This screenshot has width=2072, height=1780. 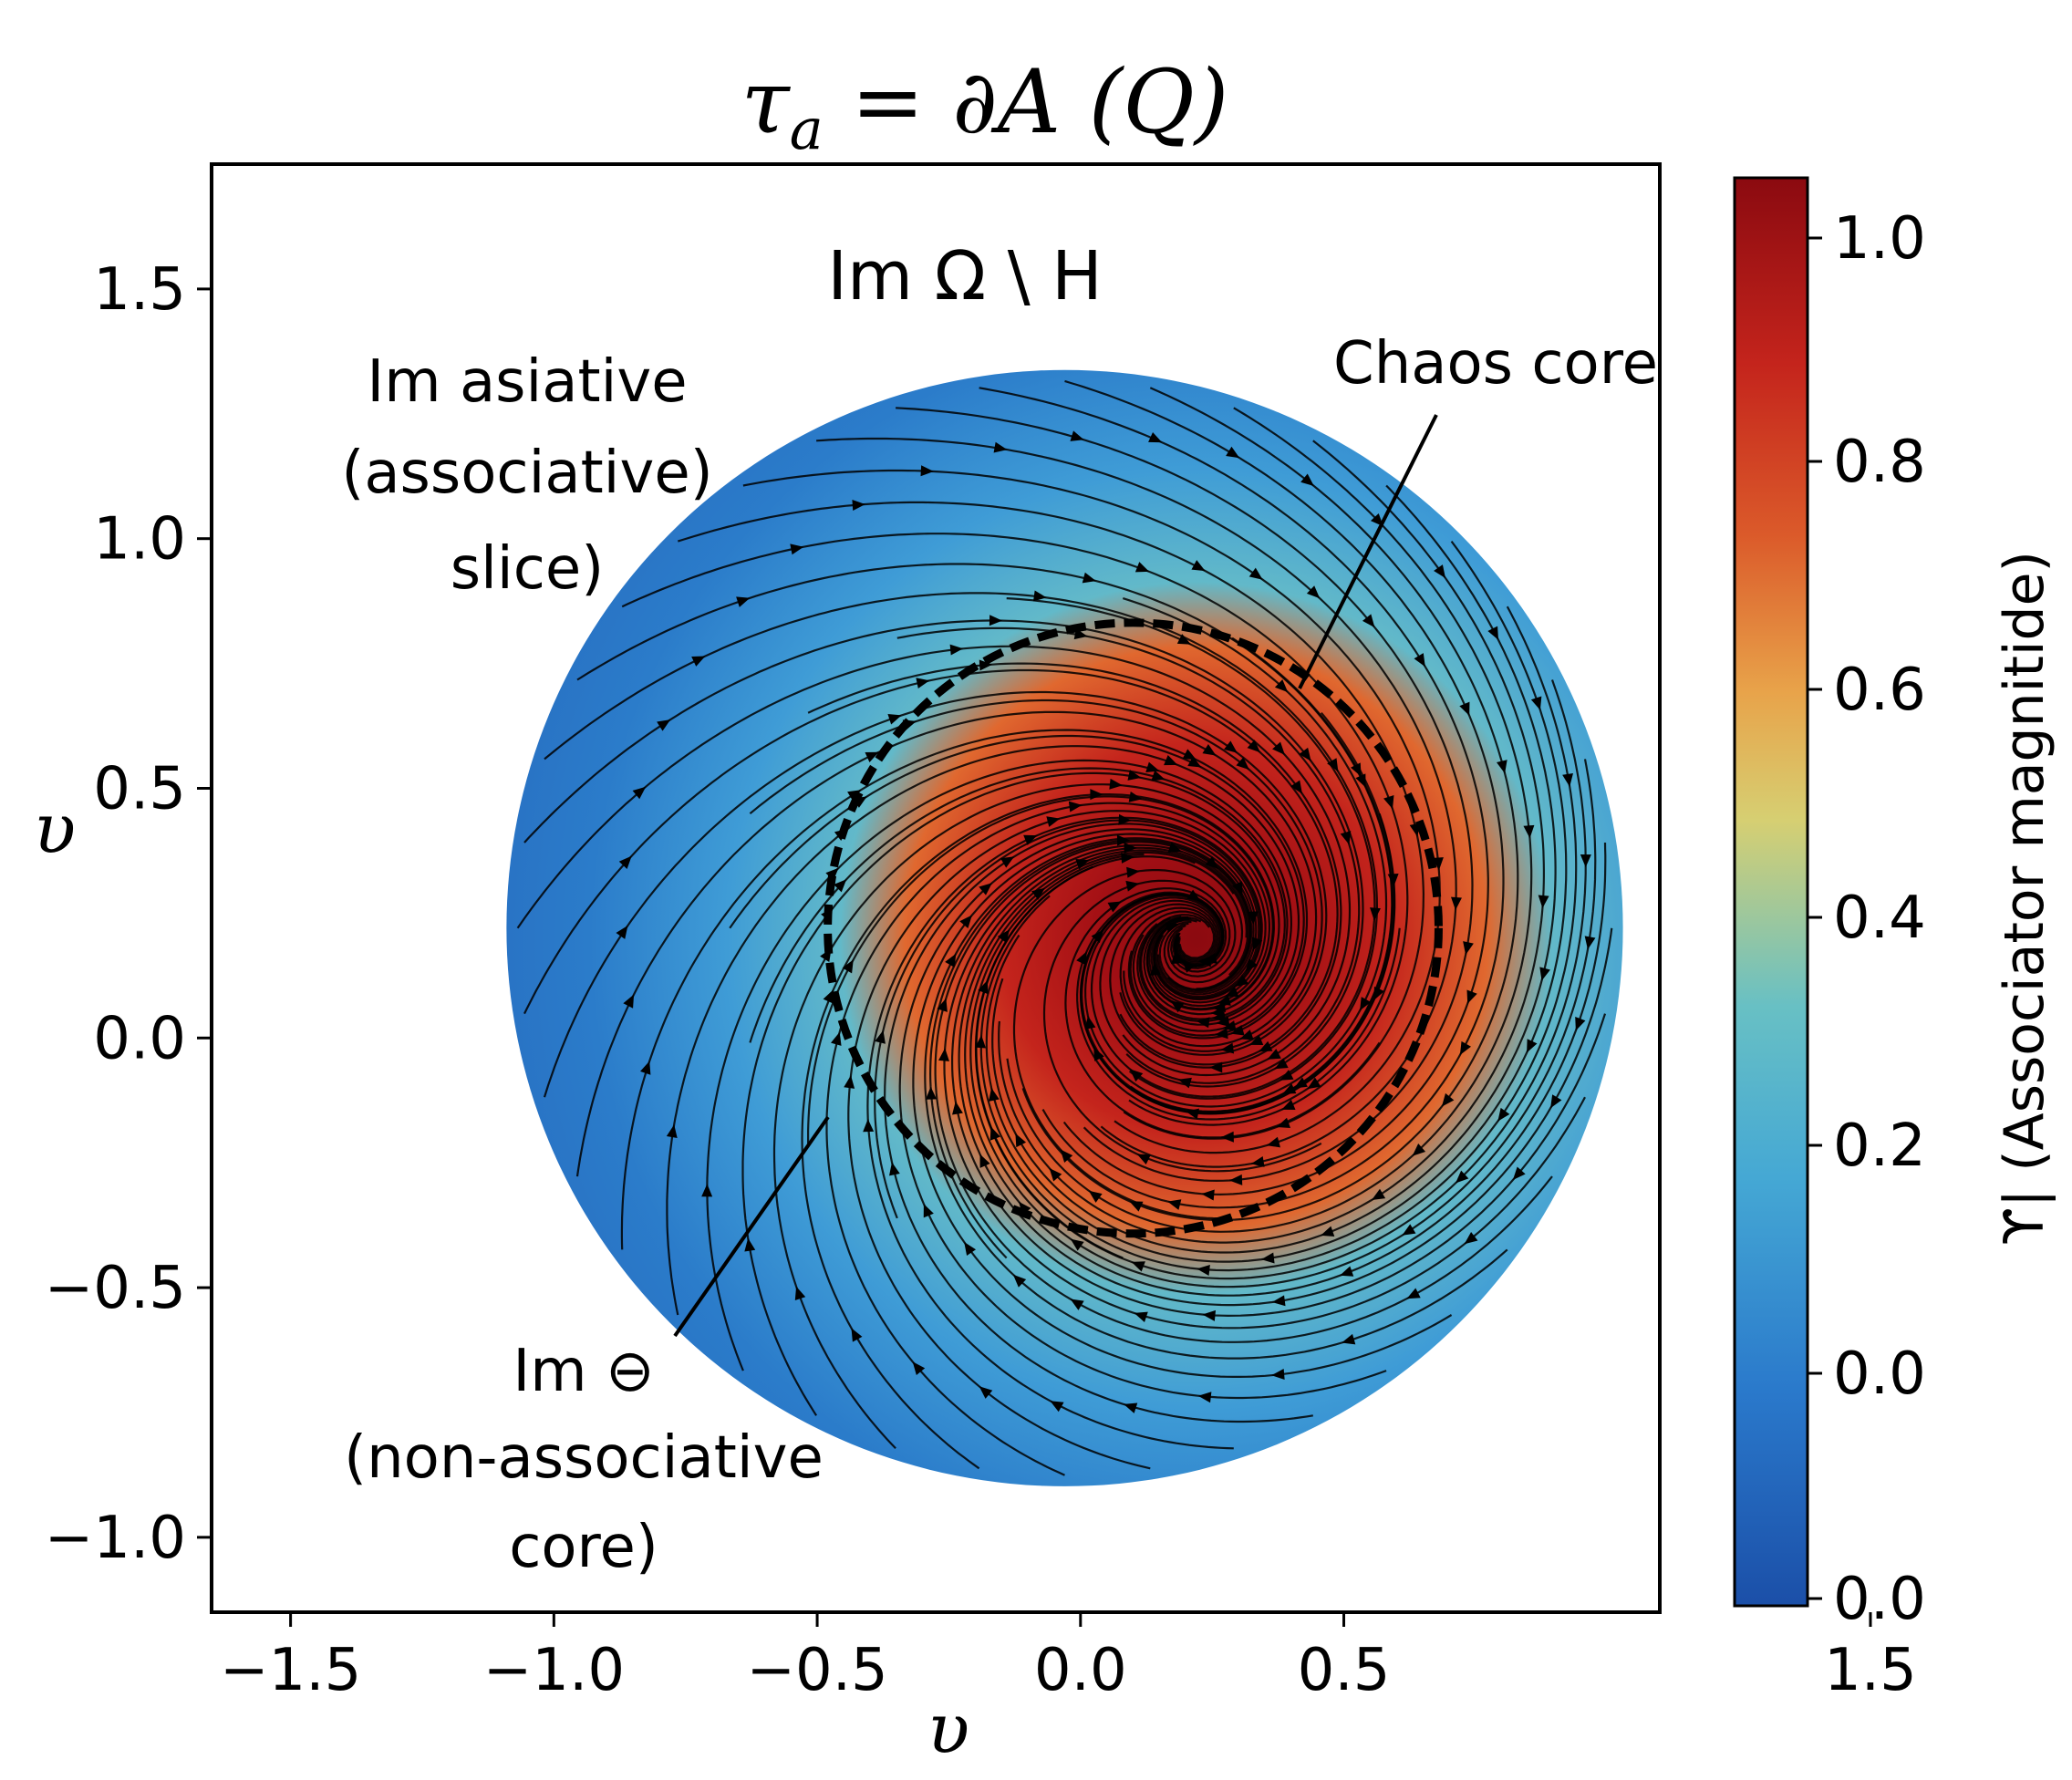 I want to click on x-axis-label: υ, so click(x=948, y=1728).